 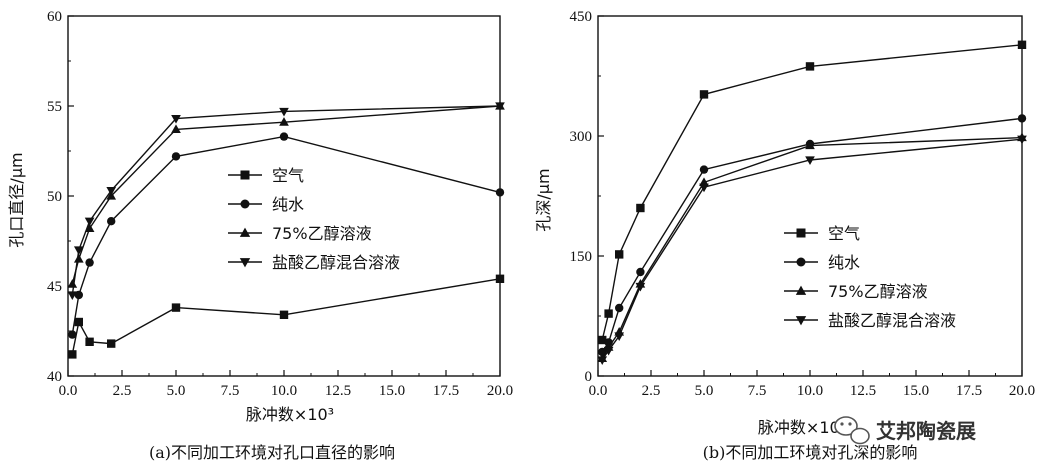 What do you see at coordinates (68, 391) in the screenshot?
I see `x-tick-label: 0.0` at bounding box center [68, 391].